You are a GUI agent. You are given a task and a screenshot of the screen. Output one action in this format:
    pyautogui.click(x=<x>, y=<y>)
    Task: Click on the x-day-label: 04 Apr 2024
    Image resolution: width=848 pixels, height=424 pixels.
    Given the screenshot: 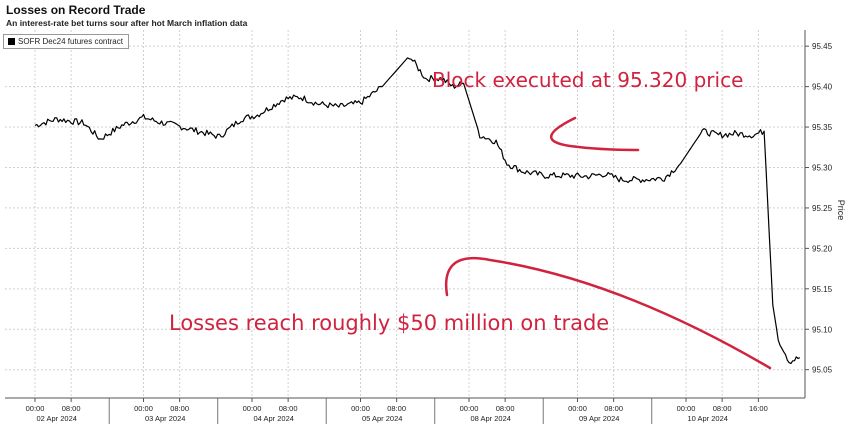 What is the action you would take?
    pyautogui.click(x=273, y=418)
    